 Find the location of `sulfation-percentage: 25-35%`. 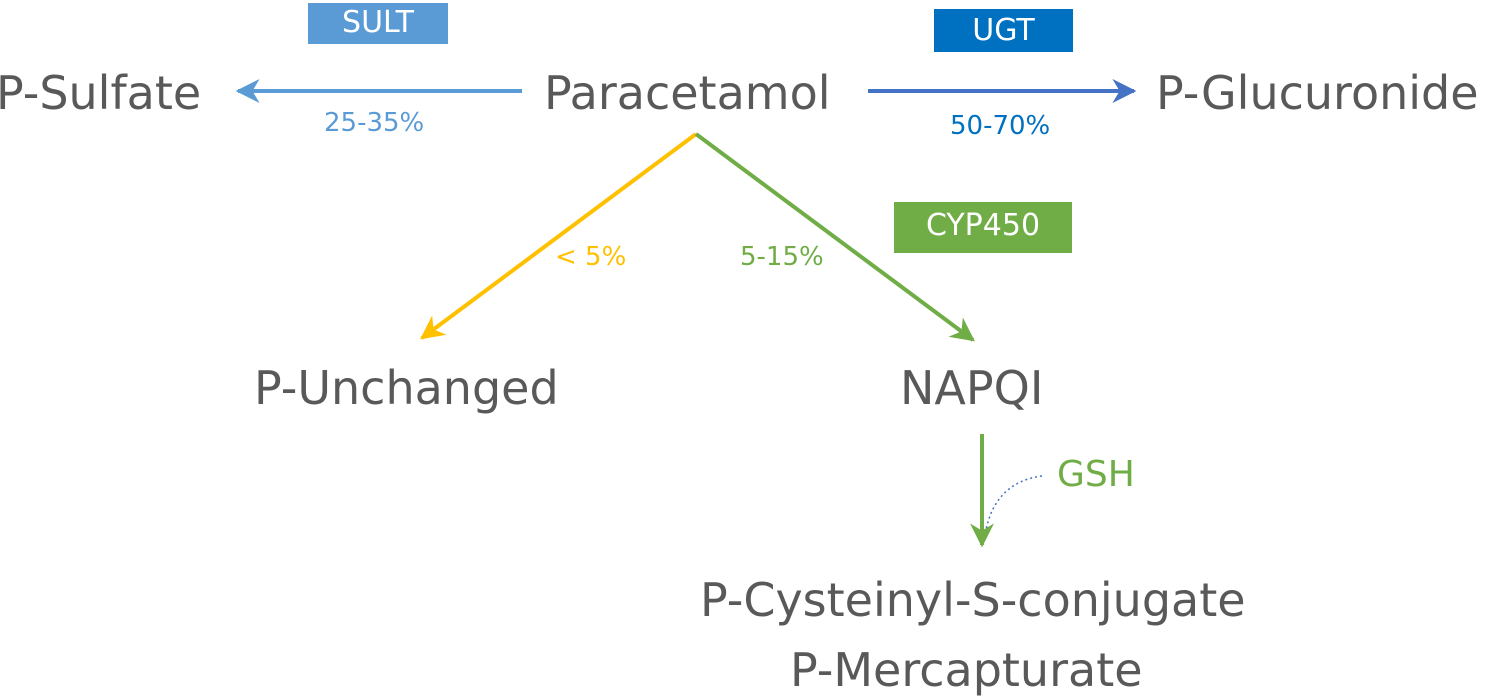

sulfation-percentage: 25-35% is located at coordinates (374, 123).